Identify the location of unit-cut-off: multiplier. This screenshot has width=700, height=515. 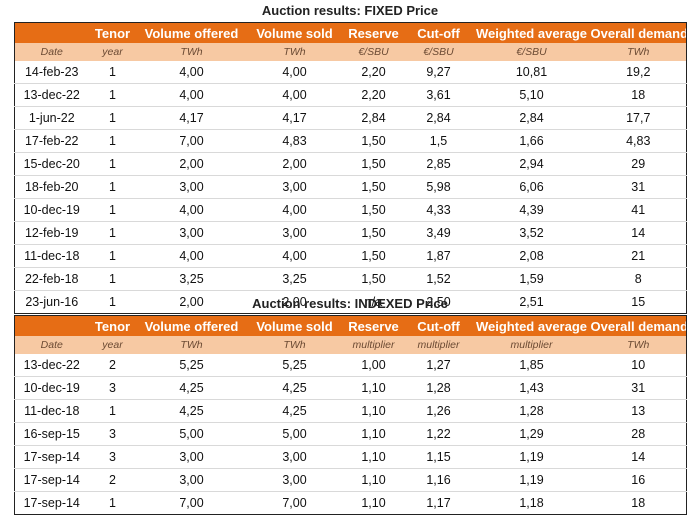
(438, 345).